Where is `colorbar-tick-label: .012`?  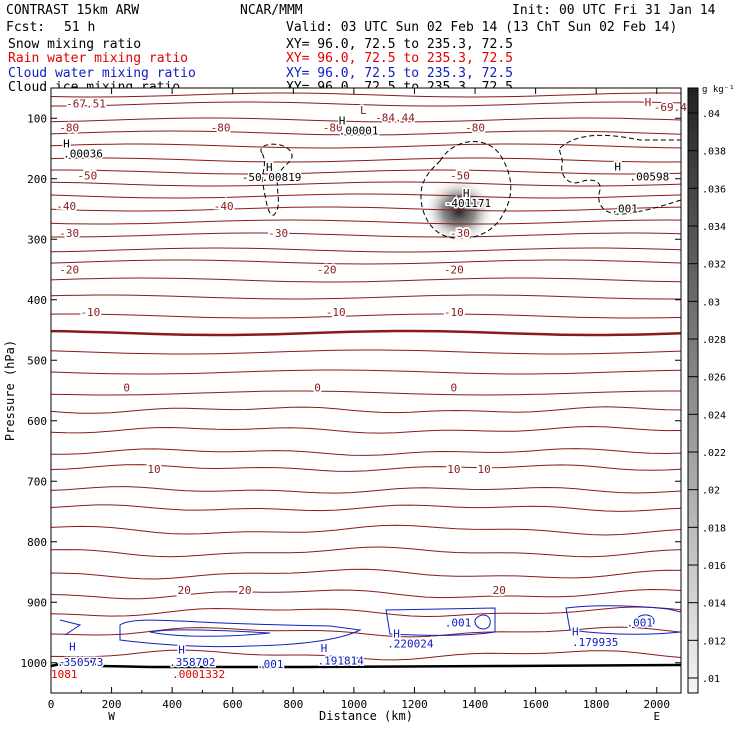
colorbar-tick-label: .012 is located at coordinates (714, 641).